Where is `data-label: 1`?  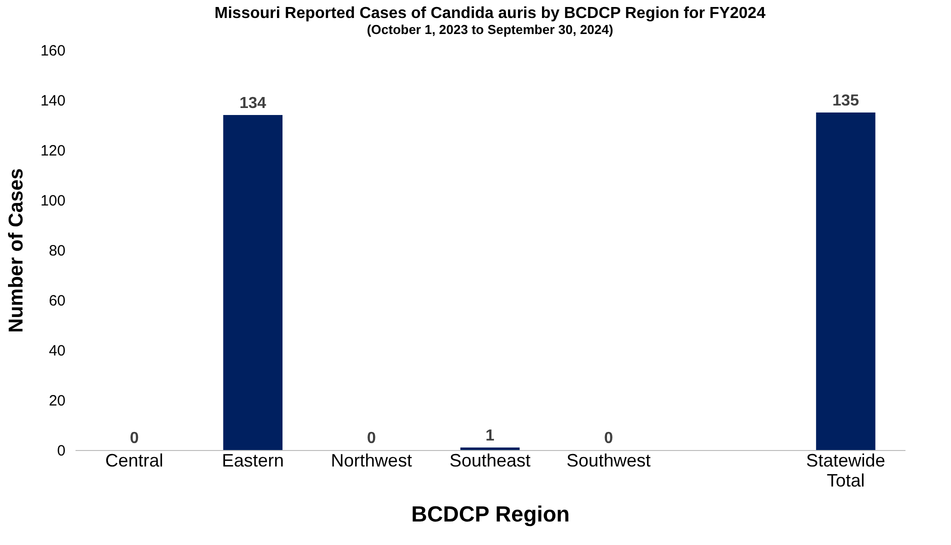 data-label: 1 is located at coordinates (490, 436).